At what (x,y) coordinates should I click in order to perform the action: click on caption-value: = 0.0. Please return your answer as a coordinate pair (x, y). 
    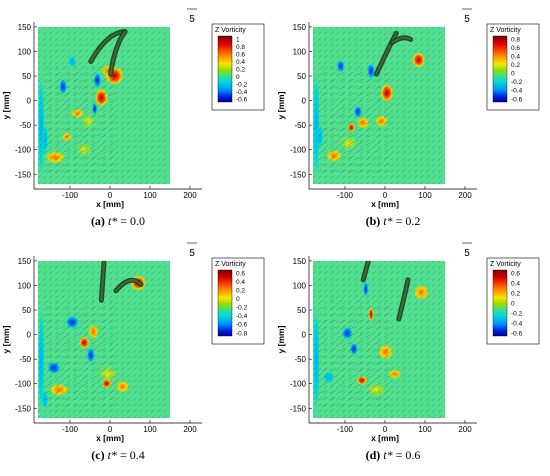
    Looking at the image, I should click on (131, 221).